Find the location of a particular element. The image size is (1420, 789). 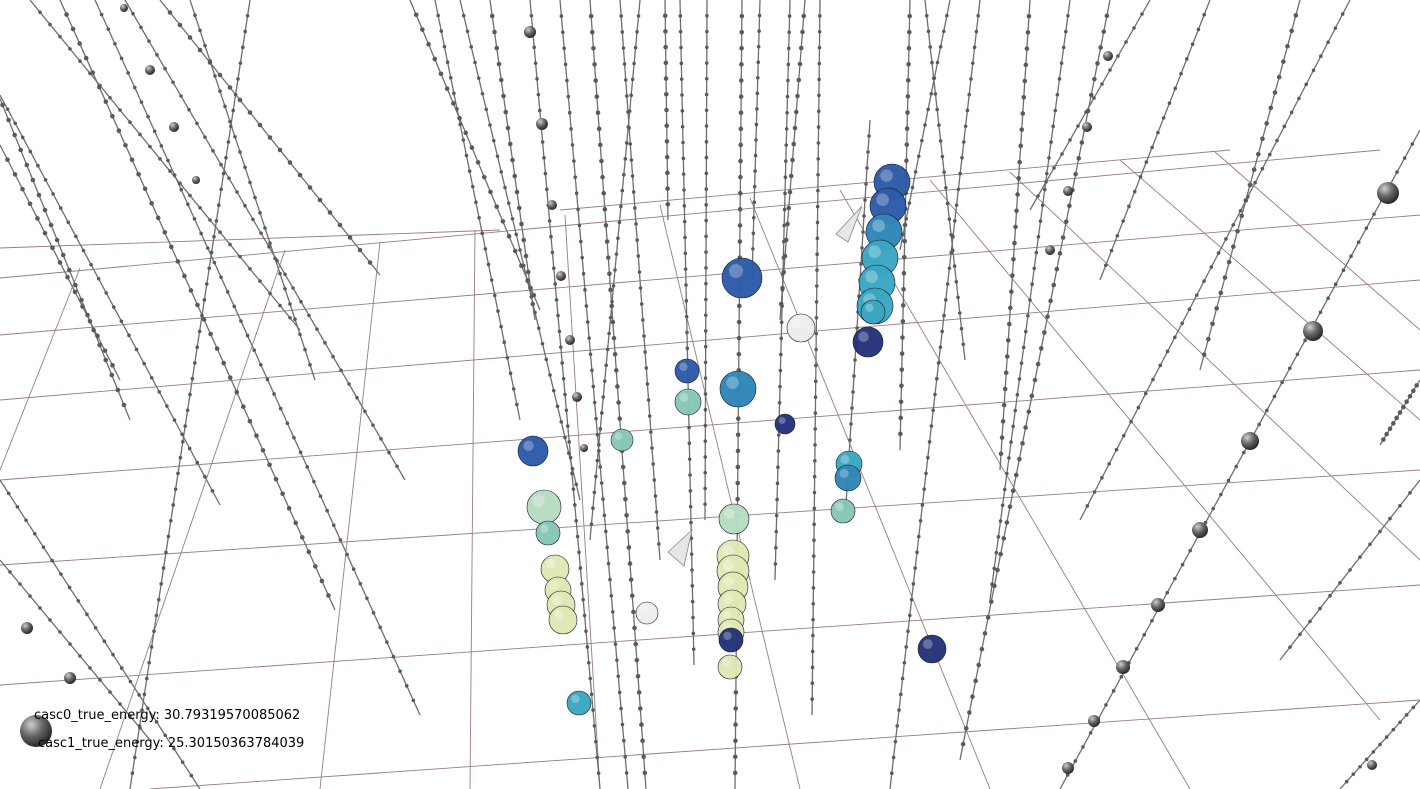

grid-line is located at coordinates (250, 239).